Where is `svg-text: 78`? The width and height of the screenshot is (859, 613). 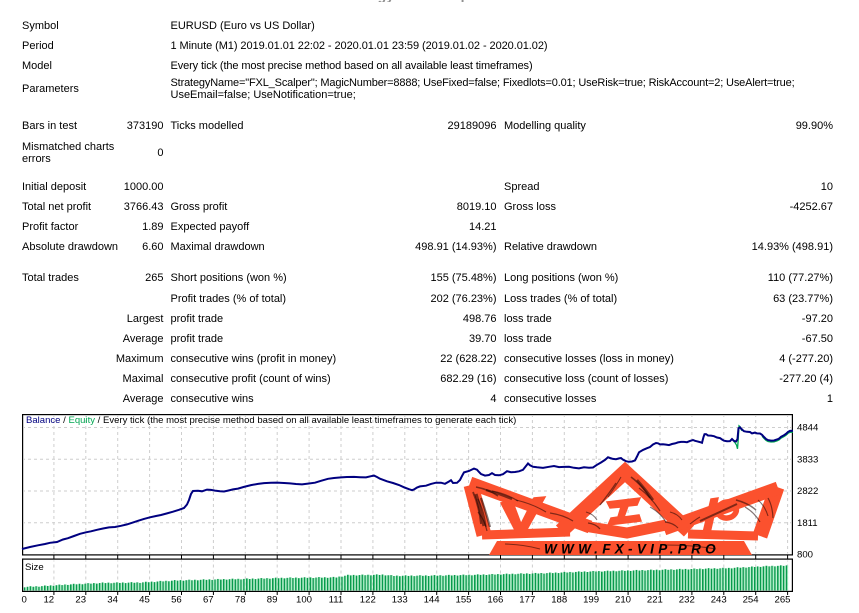
svg-text: 78 is located at coordinates (240, 600).